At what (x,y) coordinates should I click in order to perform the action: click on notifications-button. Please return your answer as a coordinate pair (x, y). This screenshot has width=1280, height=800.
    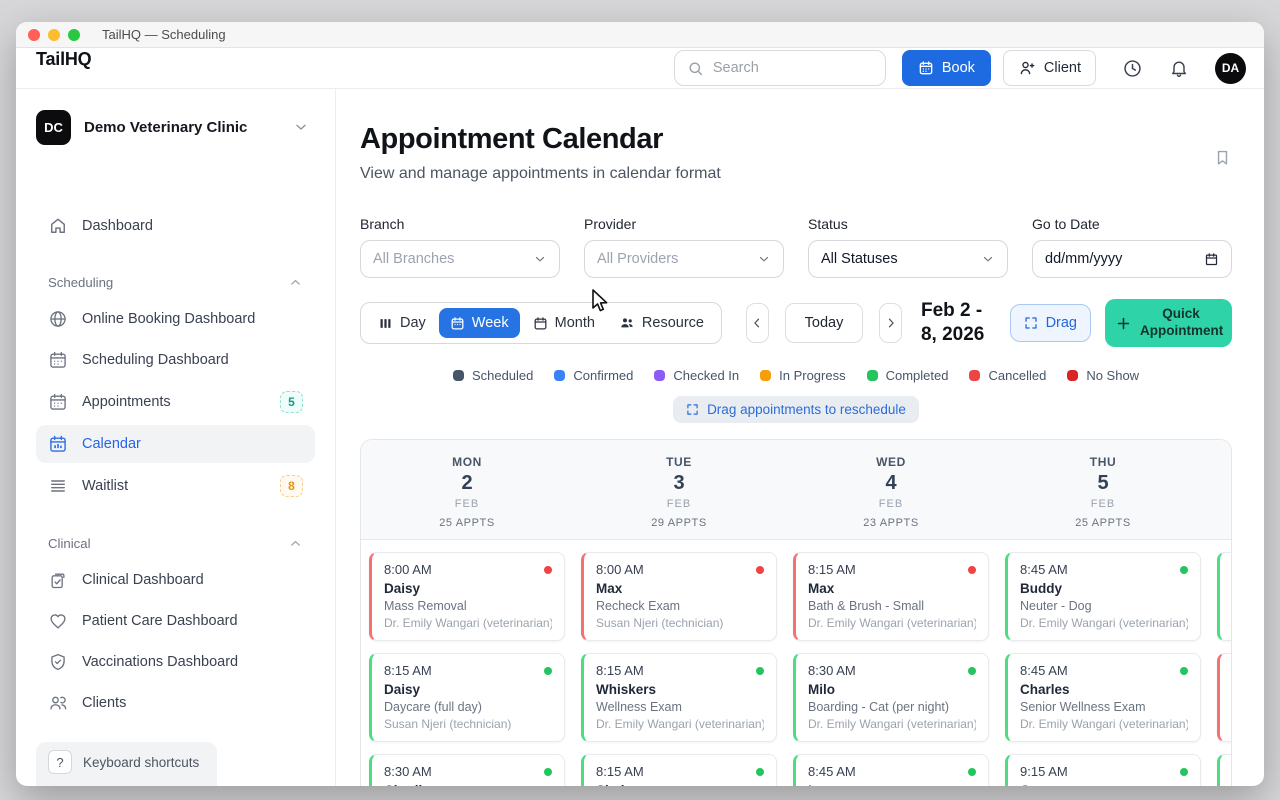
    Looking at the image, I should click on (1179, 68).